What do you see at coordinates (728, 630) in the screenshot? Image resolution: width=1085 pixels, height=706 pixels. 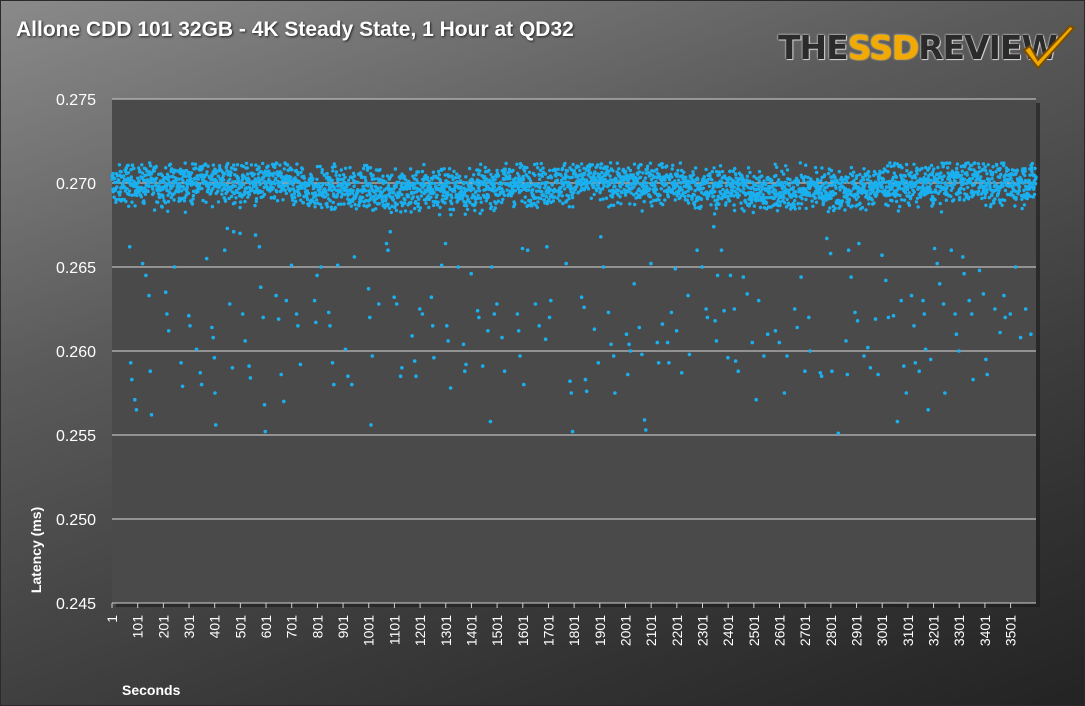 I see `x-tick-label: 2401` at bounding box center [728, 630].